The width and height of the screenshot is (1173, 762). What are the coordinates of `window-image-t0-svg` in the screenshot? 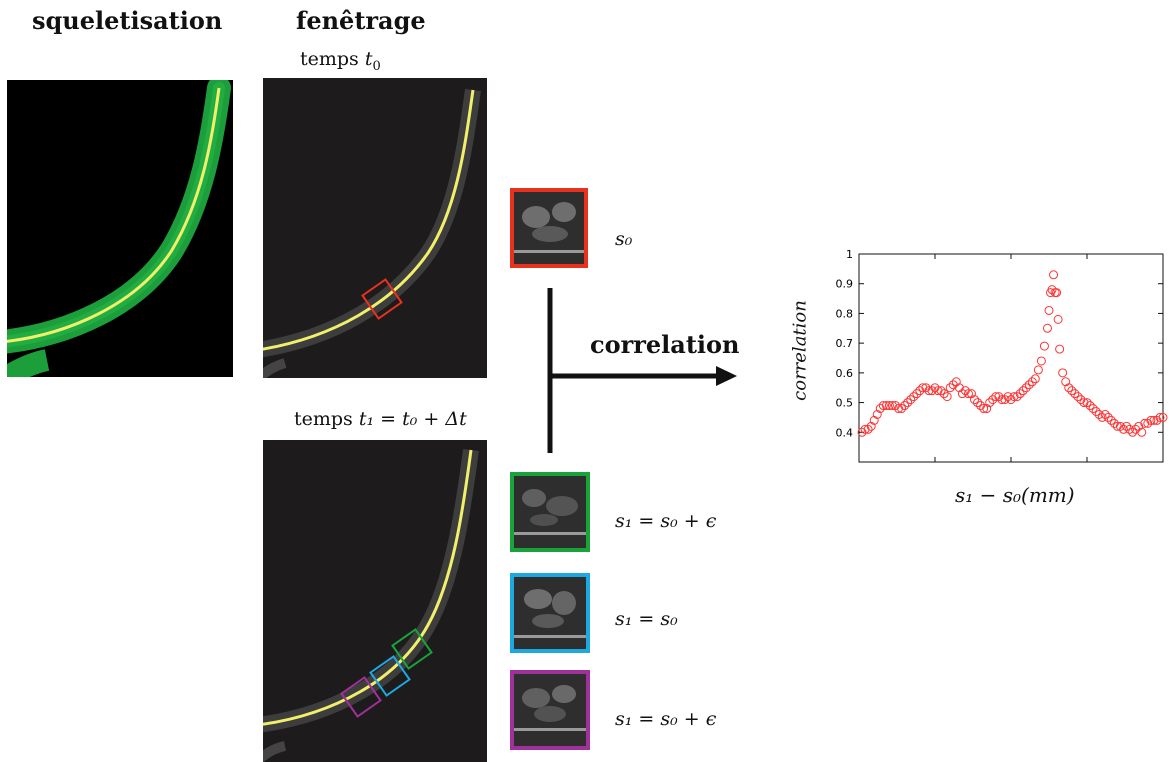 It's located at (372, 233).